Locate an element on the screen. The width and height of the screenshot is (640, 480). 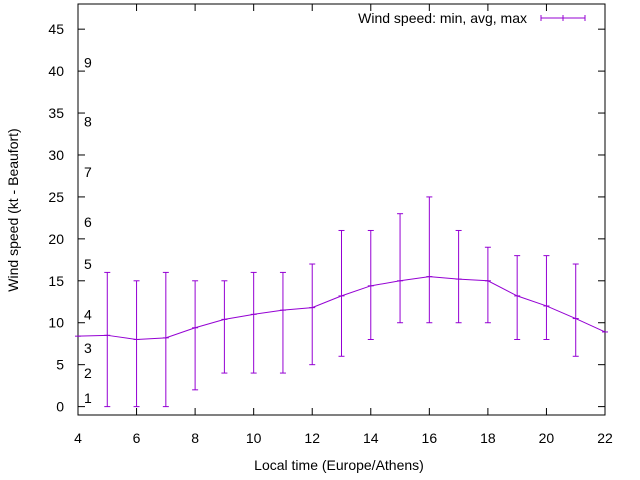
x-tick-label: 4 is located at coordinates (78, 438).